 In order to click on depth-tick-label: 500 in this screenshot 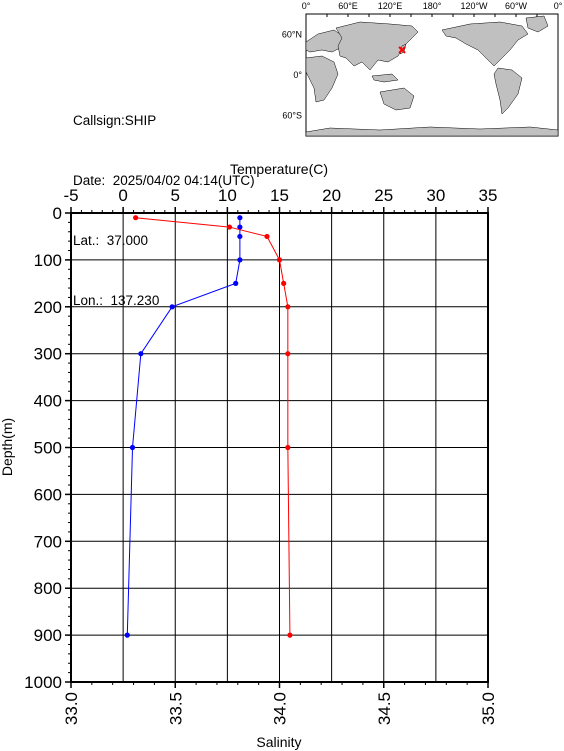, I will do `click(48, 448)`.